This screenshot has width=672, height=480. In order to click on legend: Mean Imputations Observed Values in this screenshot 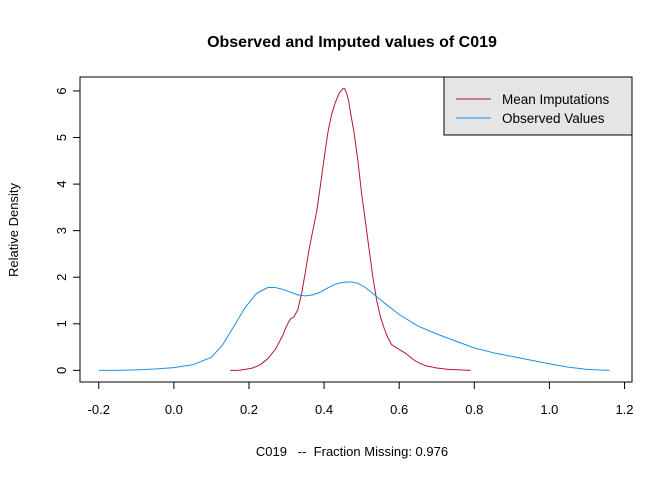, I will do `click(538, 106)`.